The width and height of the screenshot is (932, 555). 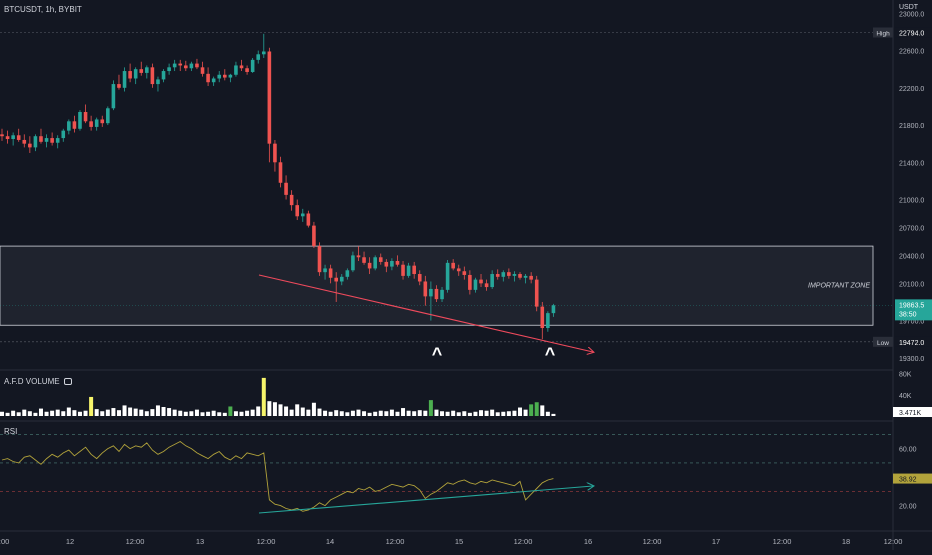 What do you see at coordinates (908, 480) in the screenshot?
I see `rsi-last-value: 38.92` at bounding box center [908, 480].